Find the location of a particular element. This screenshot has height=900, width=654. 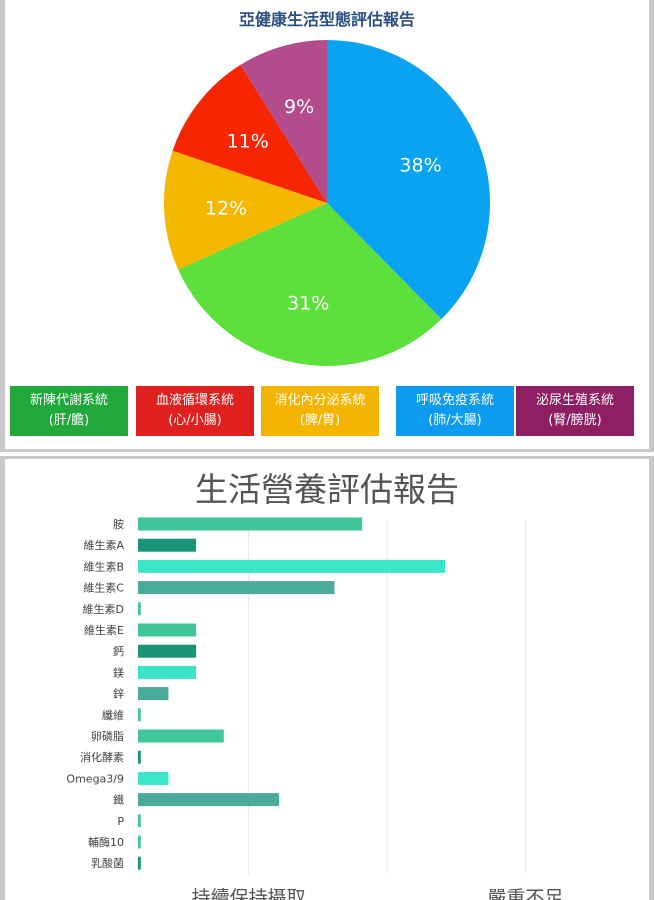

category-label: 維生素D is located at coordinates (103, 609).